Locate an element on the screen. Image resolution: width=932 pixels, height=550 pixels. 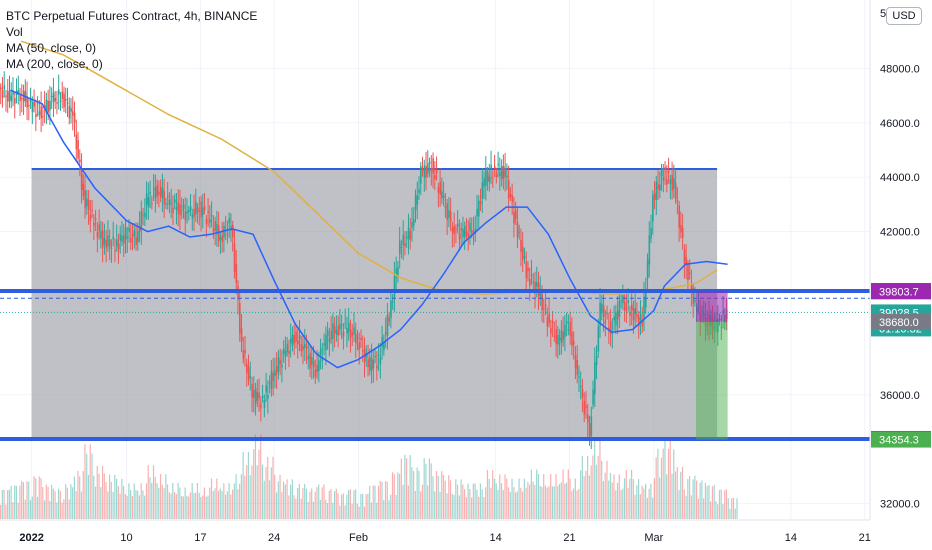
legend-vol: Vol is located at coordinates (14, 32).